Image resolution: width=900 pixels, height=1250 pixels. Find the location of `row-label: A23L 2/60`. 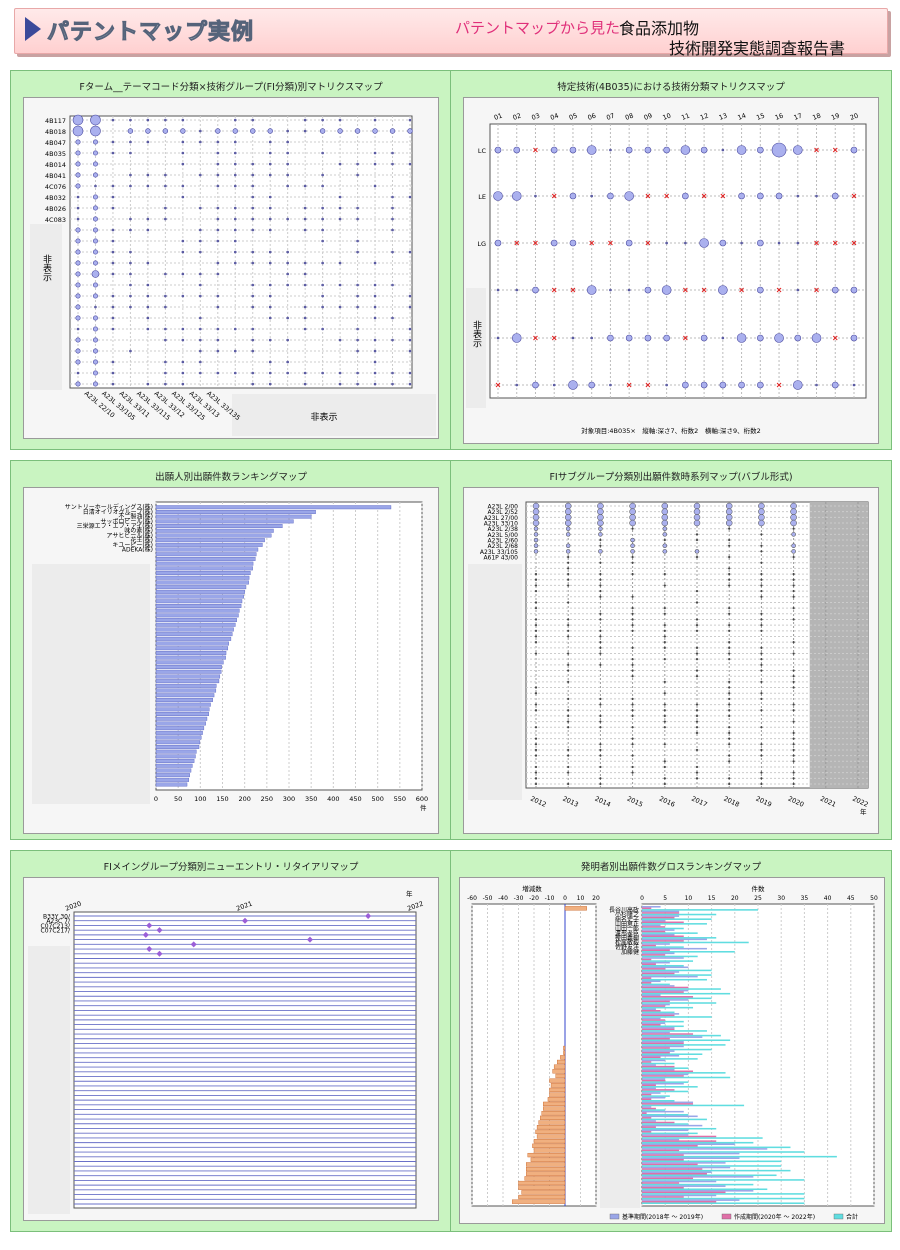

row-label: A23L 2/60 is located at coordinates (503, 541).